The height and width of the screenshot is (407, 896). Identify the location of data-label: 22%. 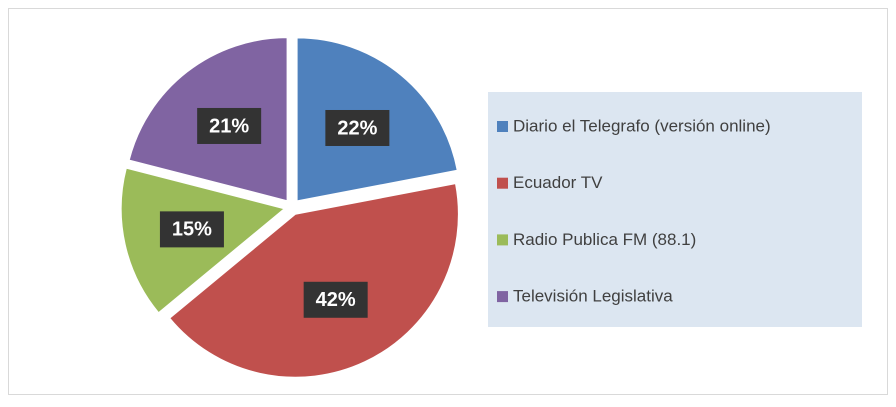
(357, 128).